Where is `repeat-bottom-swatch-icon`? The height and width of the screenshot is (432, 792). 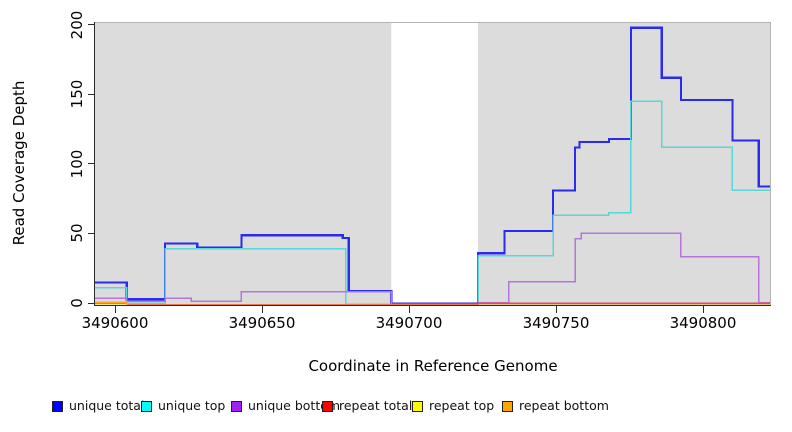 repeat-bottom-swatch-icon is located at coordinates (507, 406).